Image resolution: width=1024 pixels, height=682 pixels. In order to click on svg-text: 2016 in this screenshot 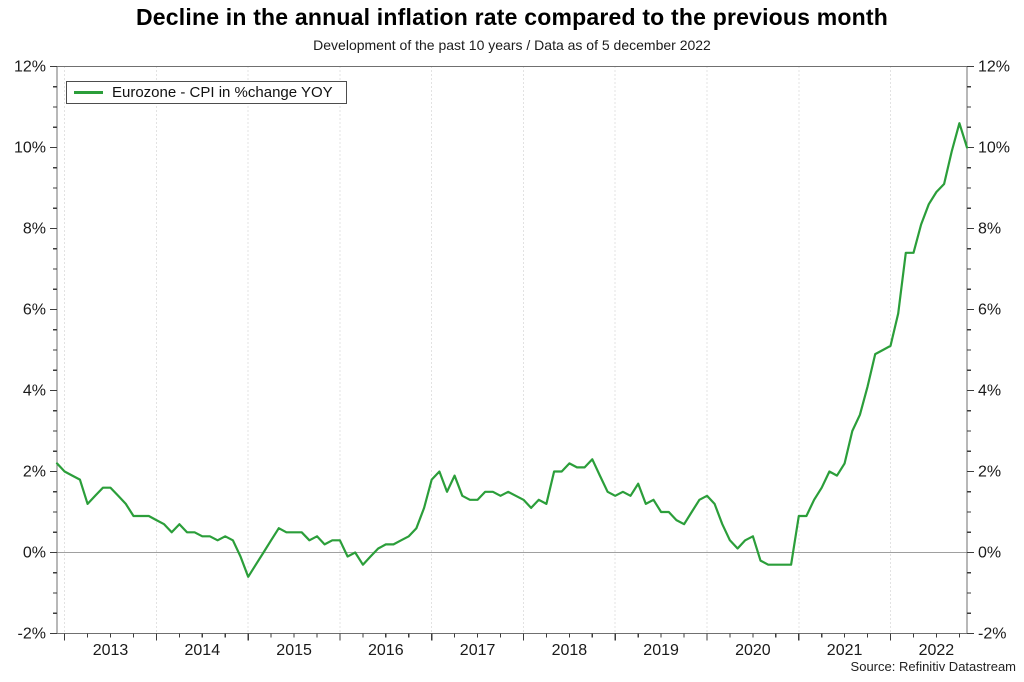, I will do `click(386, 650)`.